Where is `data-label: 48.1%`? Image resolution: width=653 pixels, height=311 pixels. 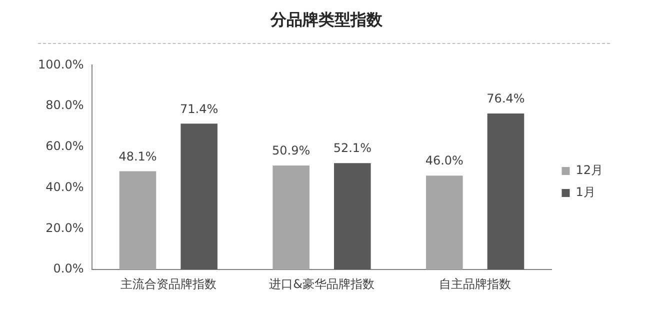
data-label: 48.1% is located at coordinates (137, 156).